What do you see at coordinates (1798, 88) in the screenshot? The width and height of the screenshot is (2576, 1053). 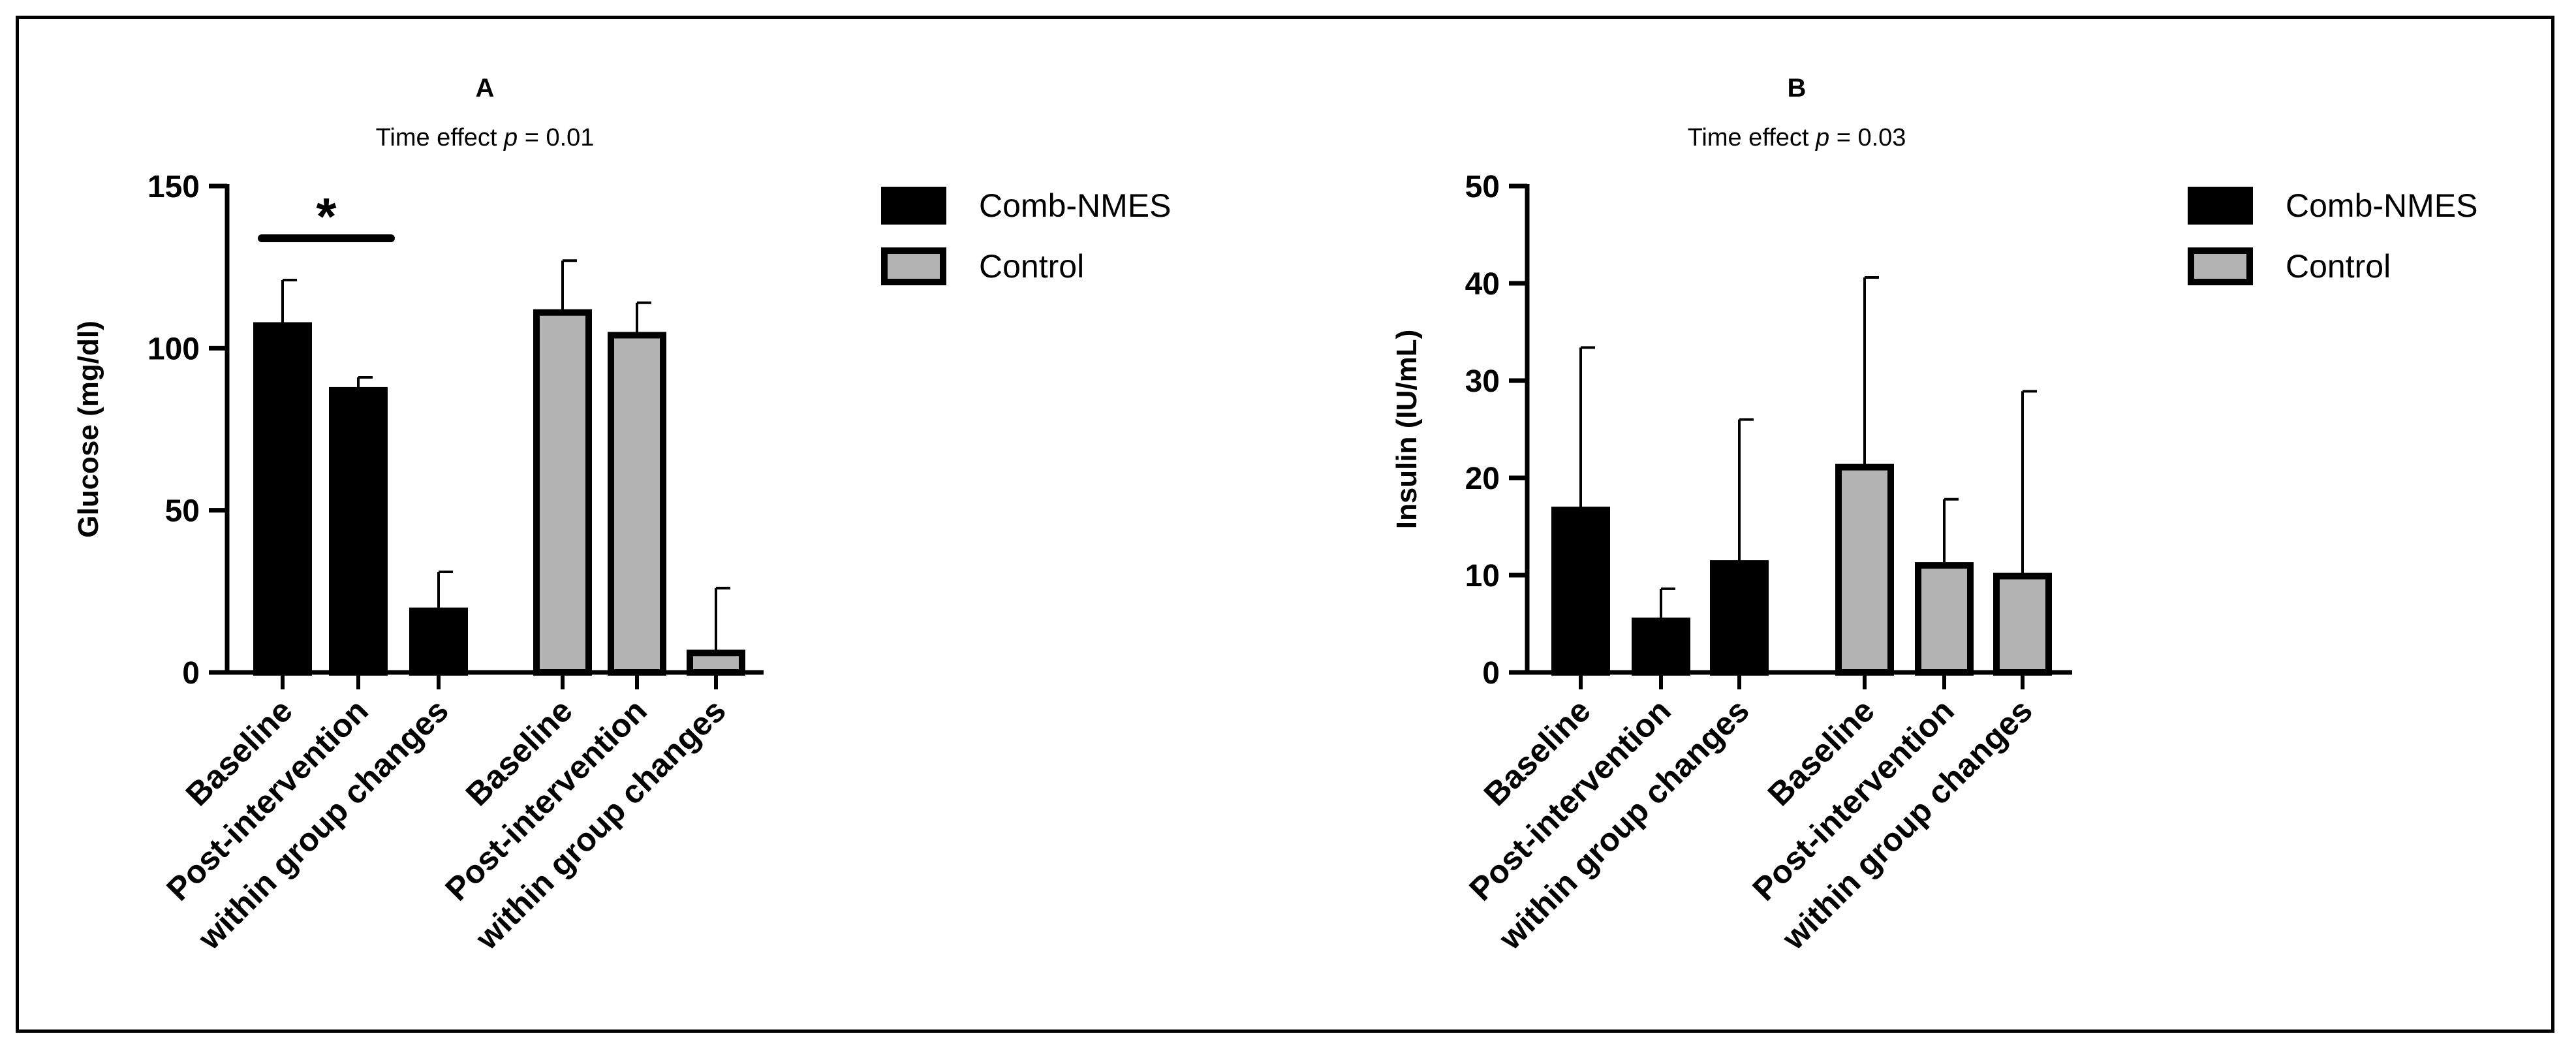 I see `panel-title-b: B` at bounding box center [1798, 88].